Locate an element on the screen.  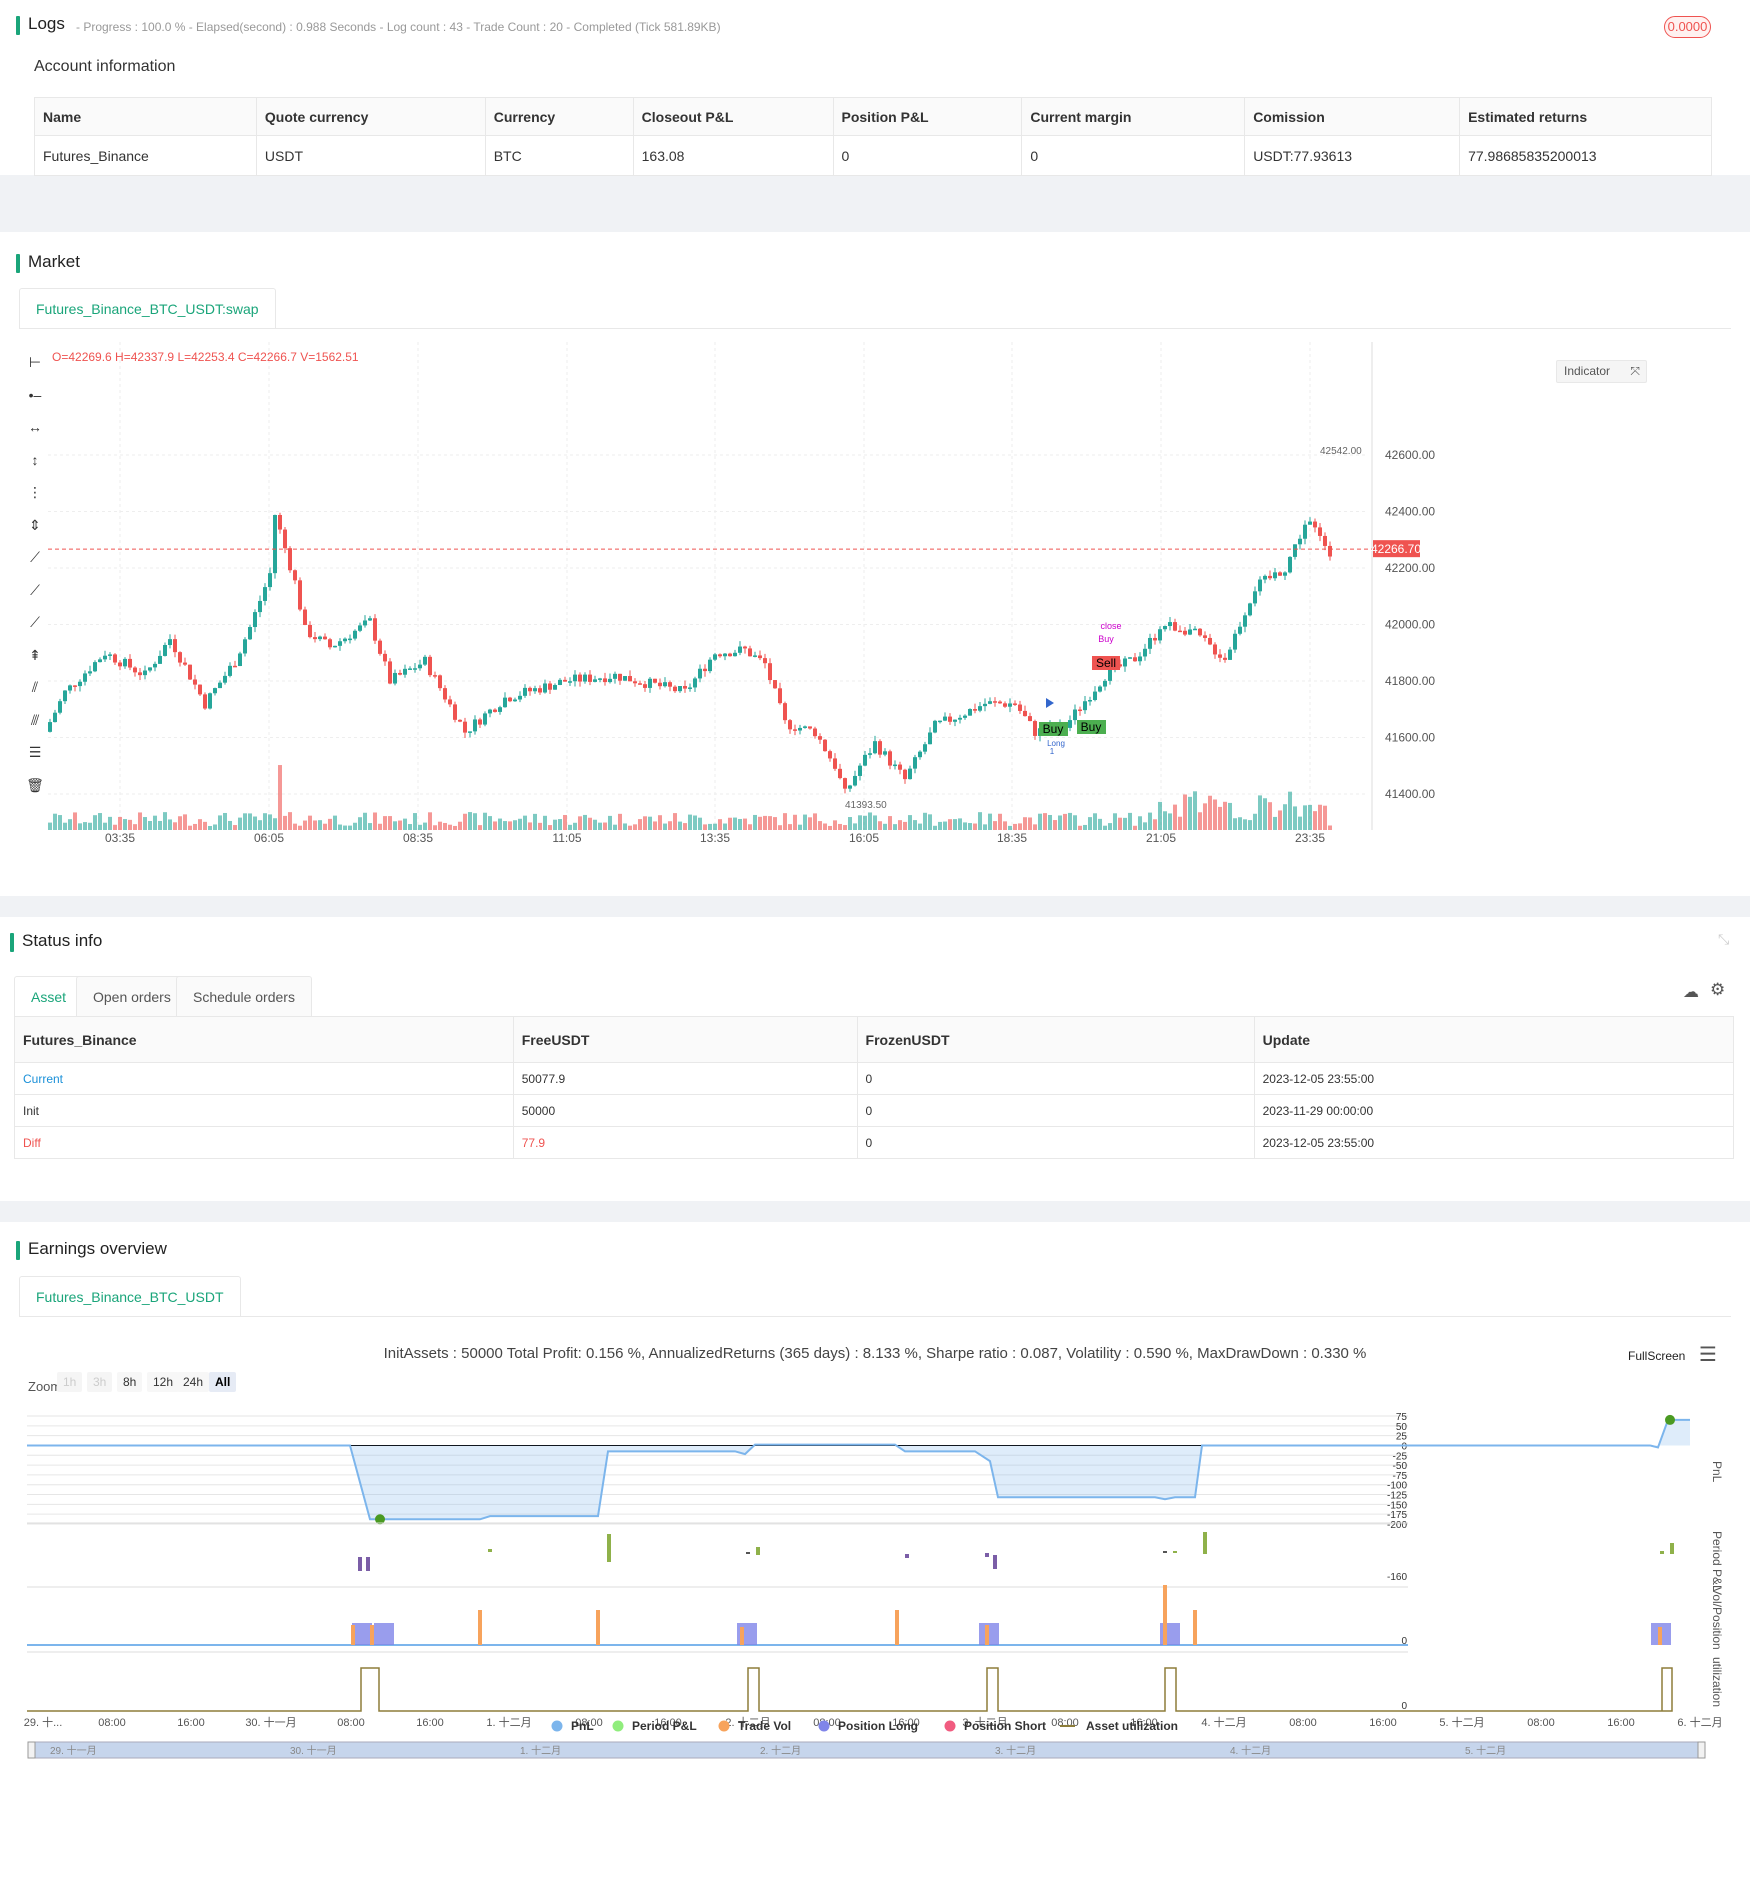
position-bar is located at coordinates (362, 1634).